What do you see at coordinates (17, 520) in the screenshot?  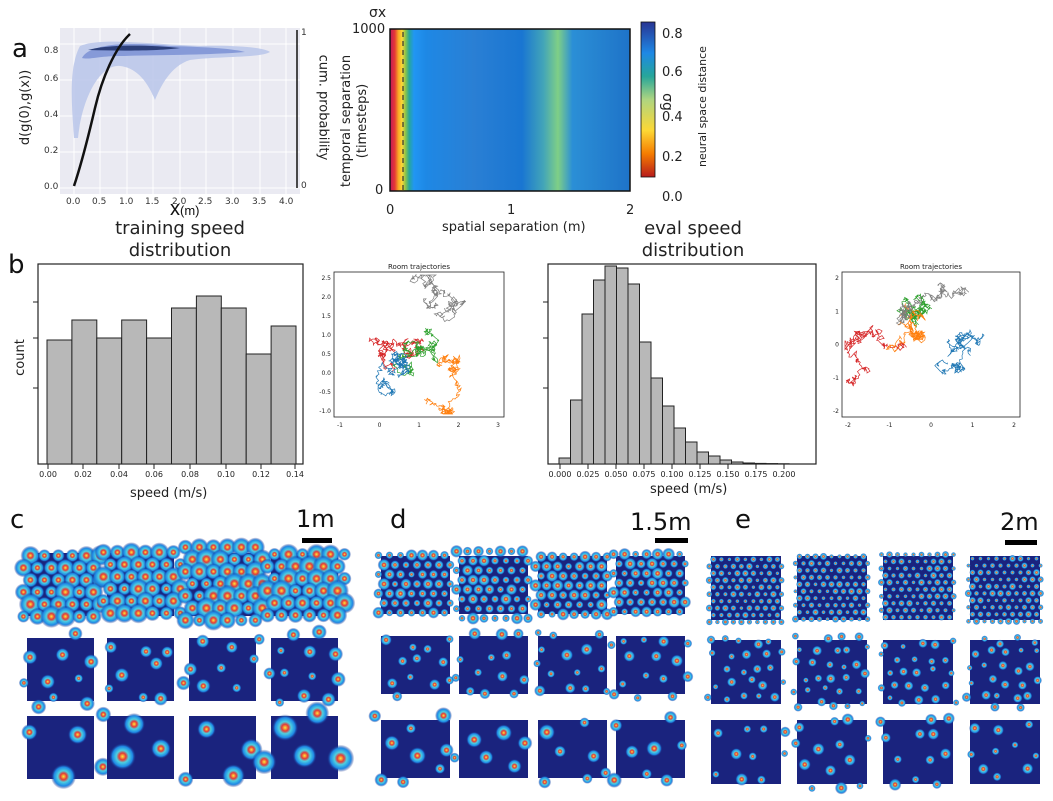 I see `panel-letter-c: c` at bounding box center [17, 520].